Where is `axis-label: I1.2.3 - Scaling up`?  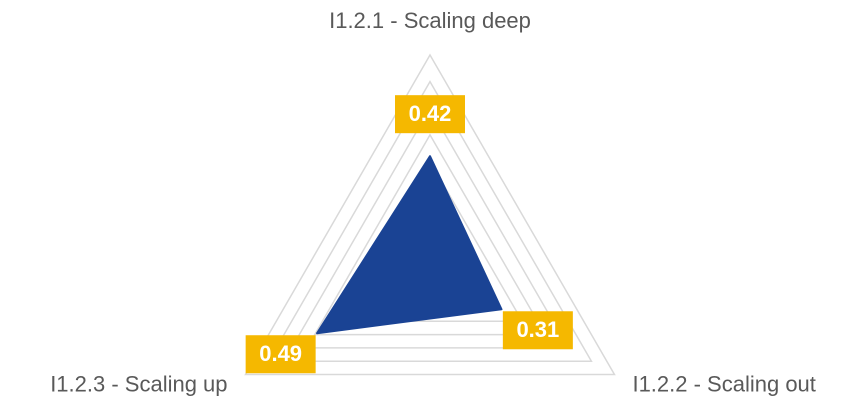
axis-label: I1.2.3 - Scaling up is located at coordinates (138, 383).